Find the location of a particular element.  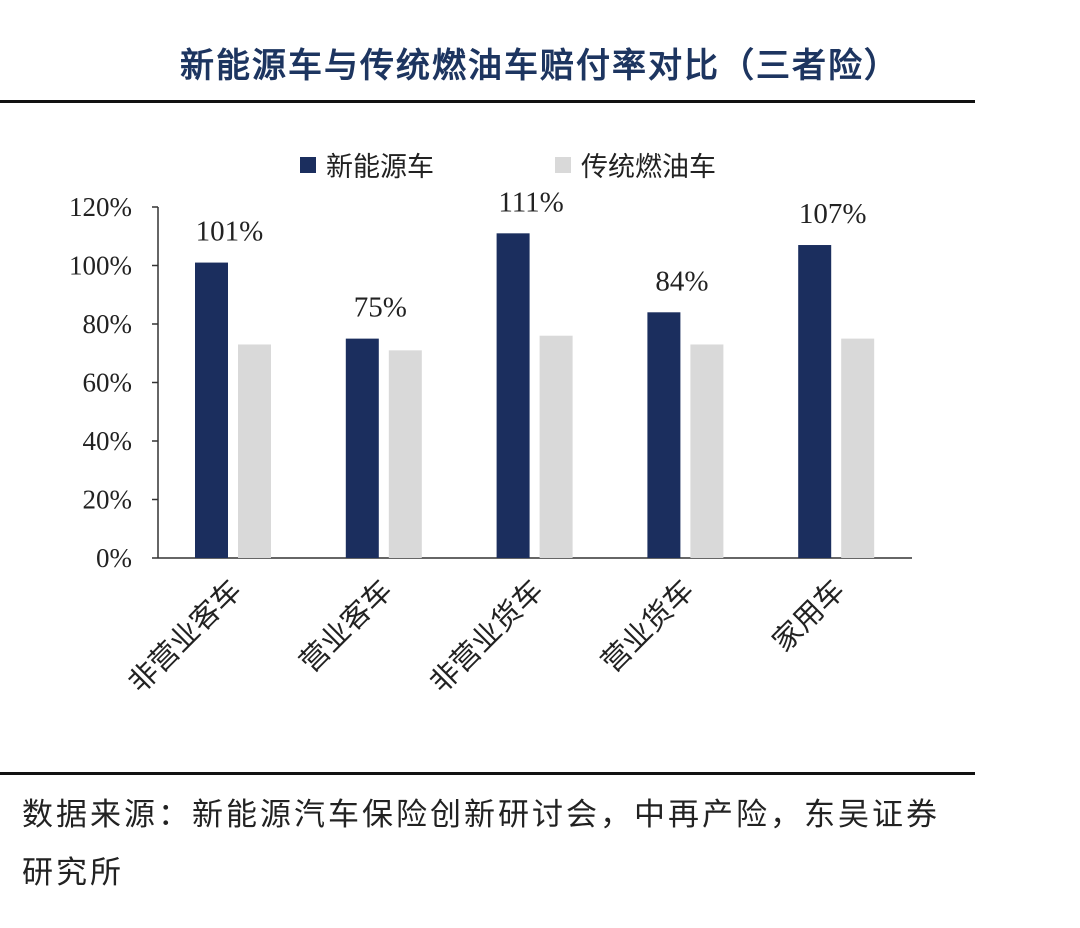

y-tick-label: 80% is located at coordinates (108, 324).